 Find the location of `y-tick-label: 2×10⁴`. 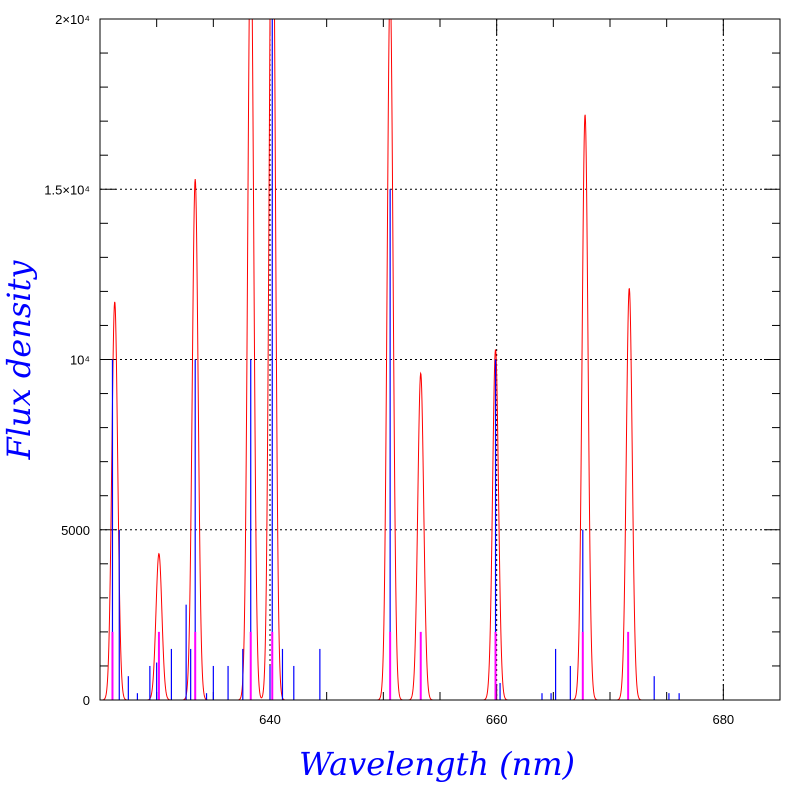

y-tick-label: 2×10⁴ is located at coordinates (72, 19).